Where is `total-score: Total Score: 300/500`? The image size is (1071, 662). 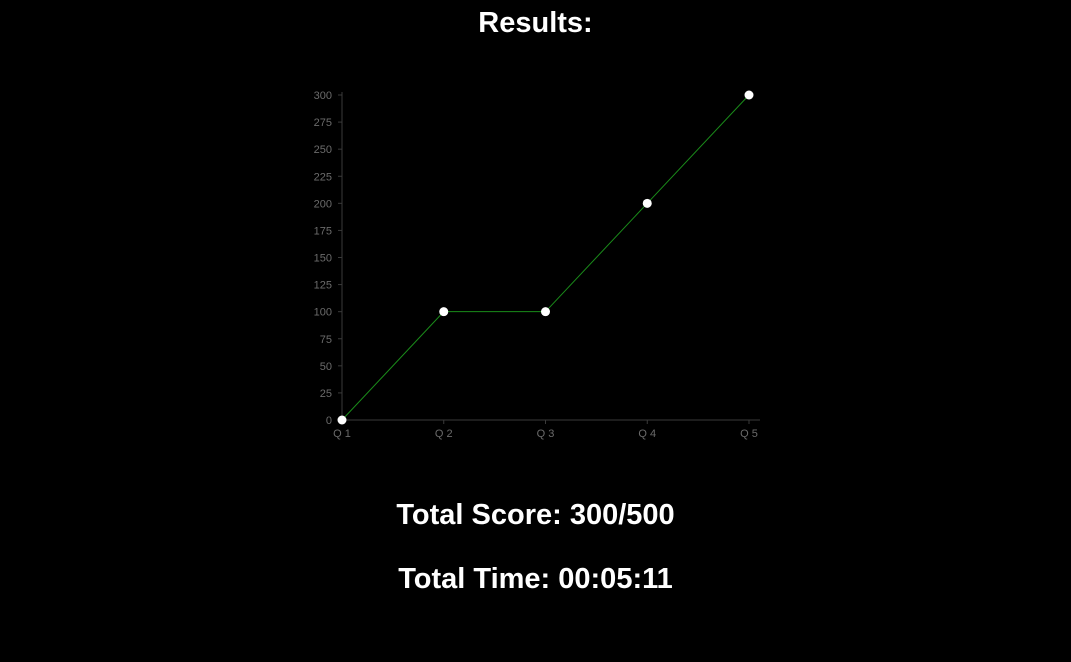
total-score: Total Score: 300/500 is located at coordinates (535, 515).